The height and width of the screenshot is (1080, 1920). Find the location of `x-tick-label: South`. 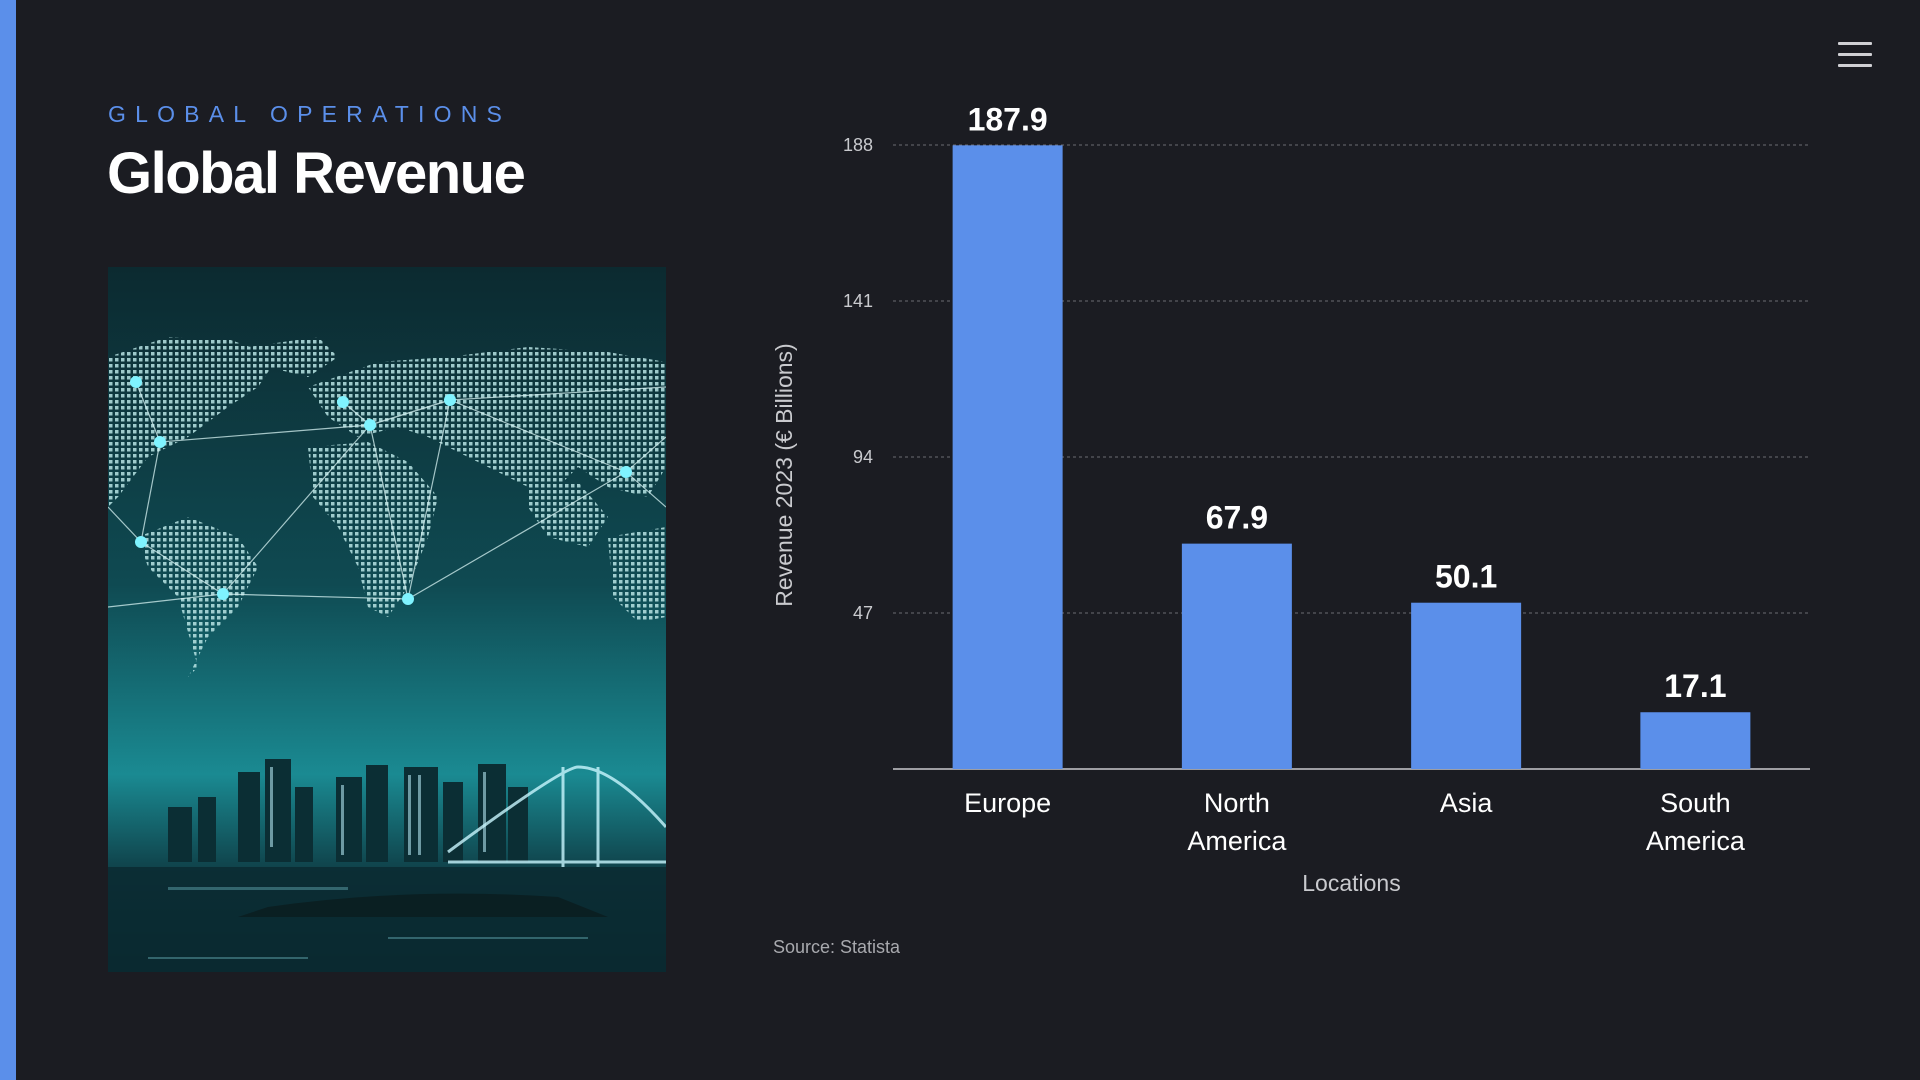

x-tick-label: South is located at coordinates (1695, 803).